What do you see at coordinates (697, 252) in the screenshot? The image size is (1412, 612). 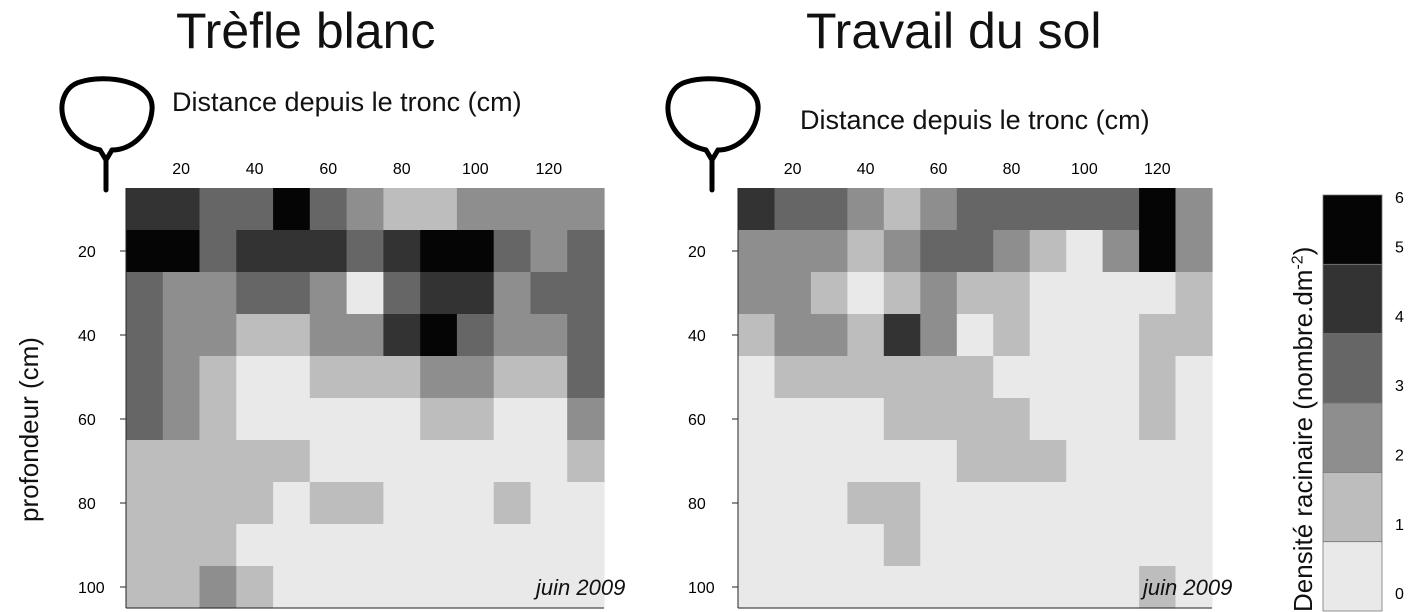 I see `y-tick-label: 20` at bounding box center [697, 252].